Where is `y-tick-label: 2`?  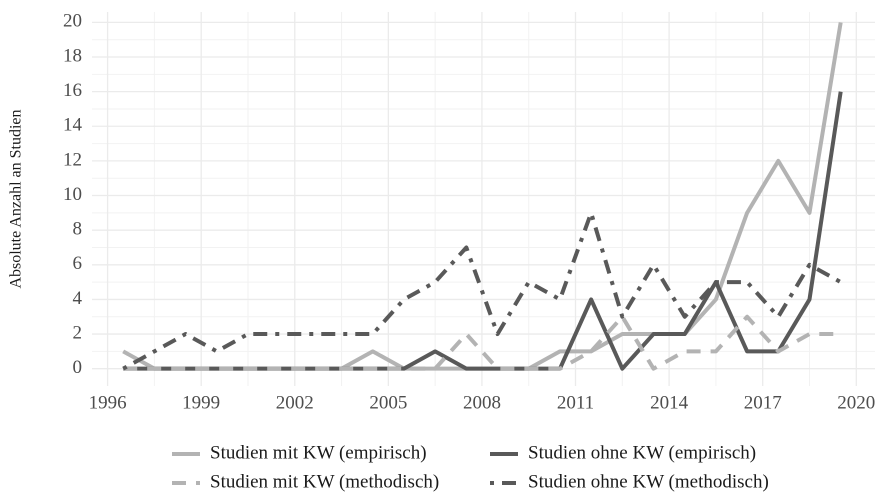 y-tick-label: 2 is located at coordinates (78, 332).